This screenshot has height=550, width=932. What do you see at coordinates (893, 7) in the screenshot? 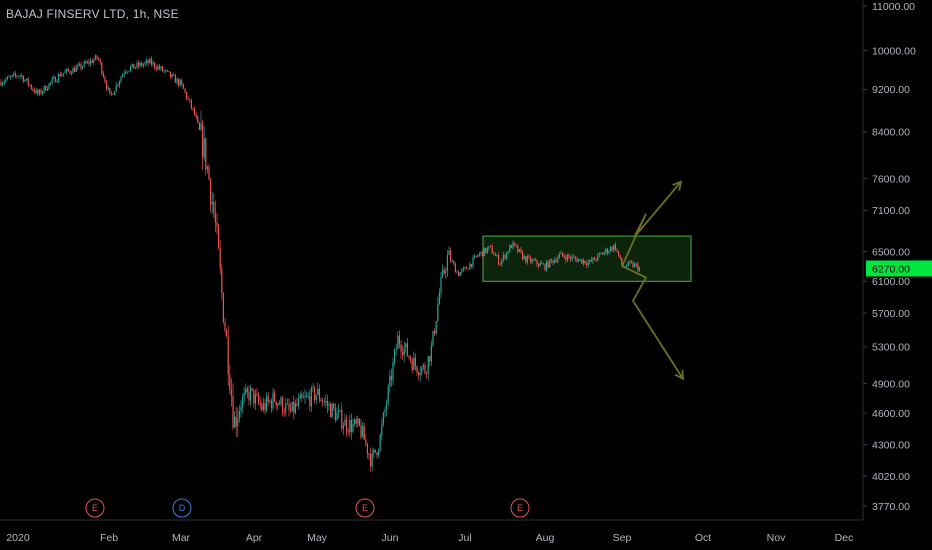
I see `price-tick-label: 11000.00` at bounding box center [893, 7].